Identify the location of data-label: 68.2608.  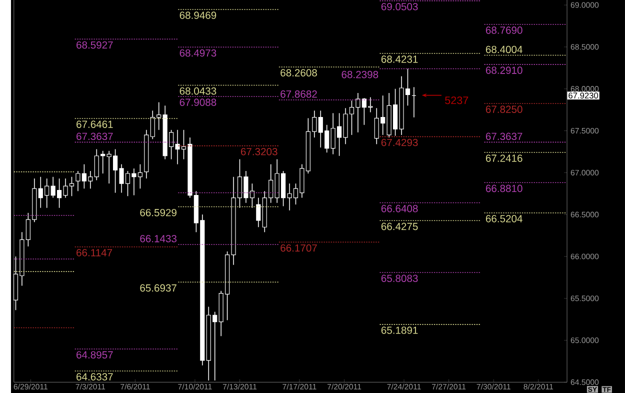
(298, 72).